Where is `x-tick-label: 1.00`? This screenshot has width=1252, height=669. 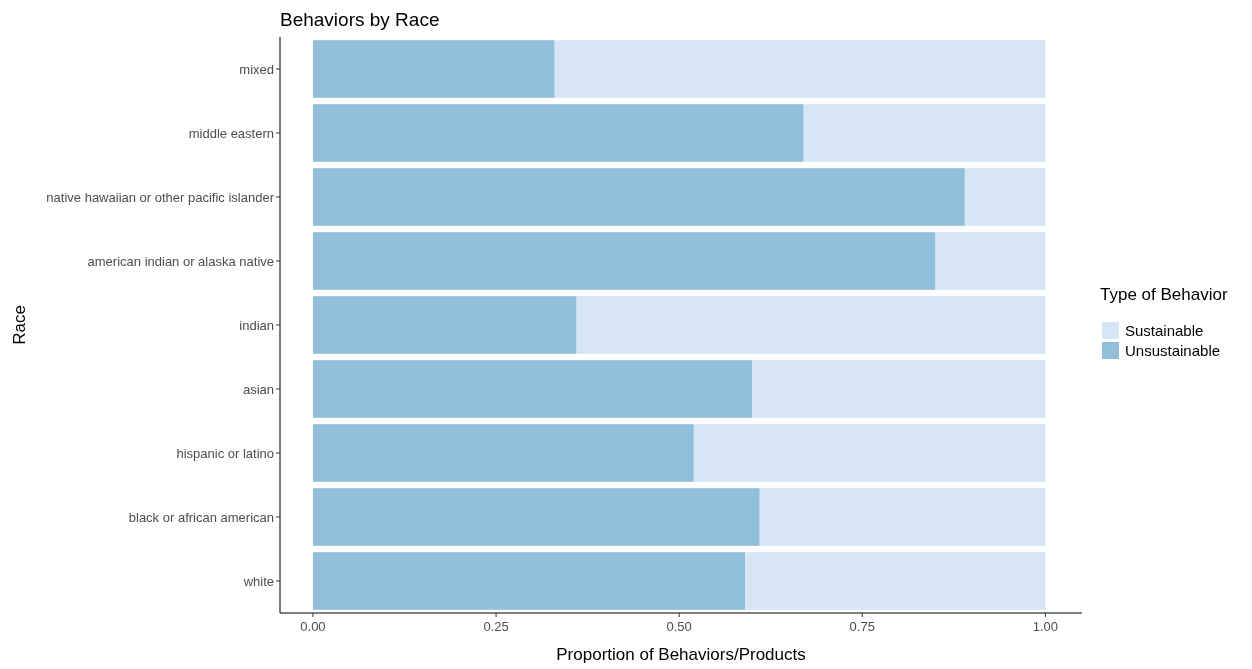 x-tick-label: 1.00 is located at coordinates (1045, 626).